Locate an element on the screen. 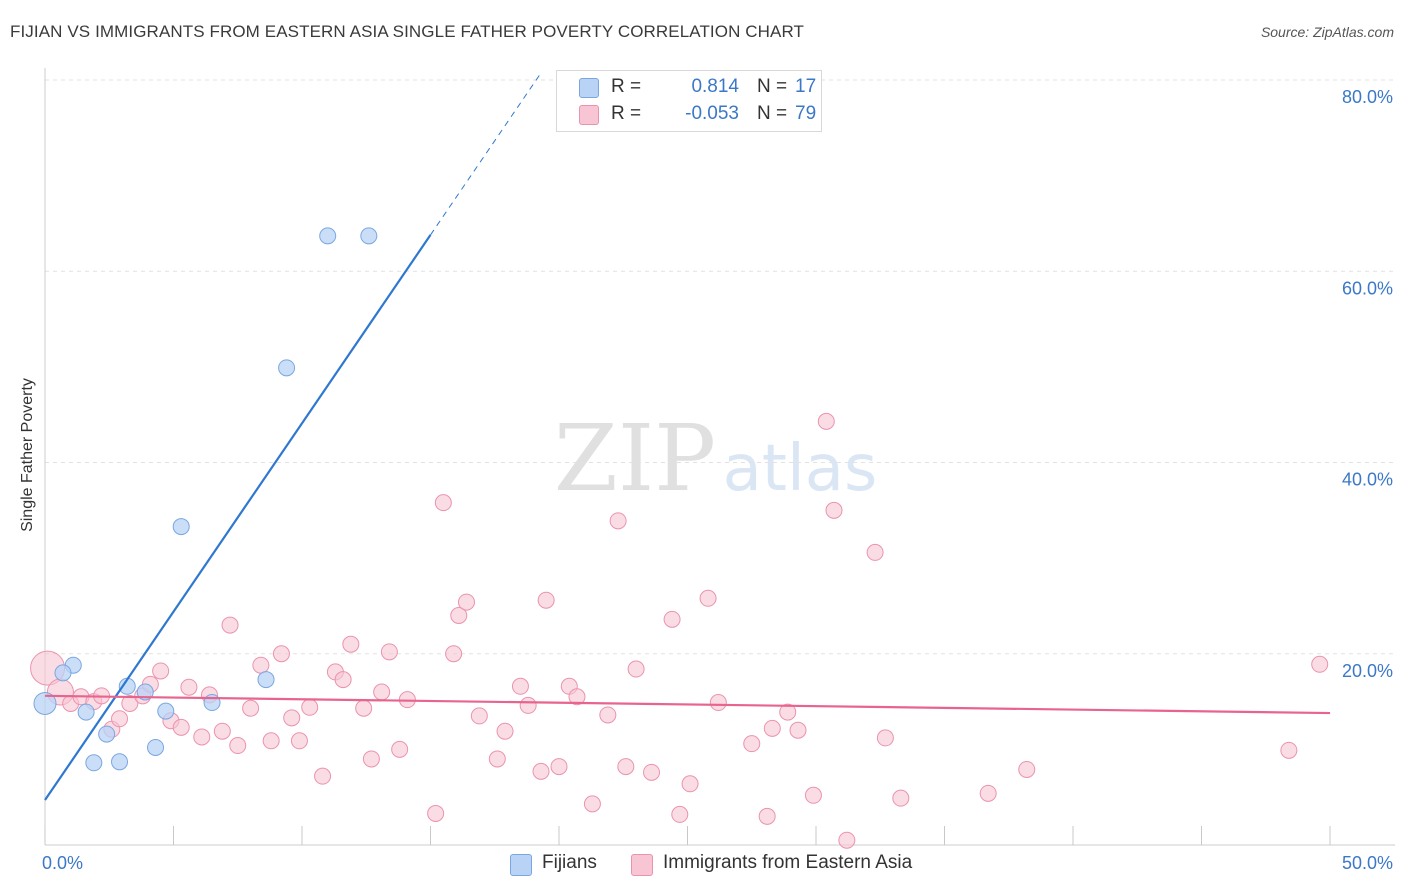 This screenshot has height=892, width=1406. legend-r-value: 0.814 is located at coordinates (715, 86).